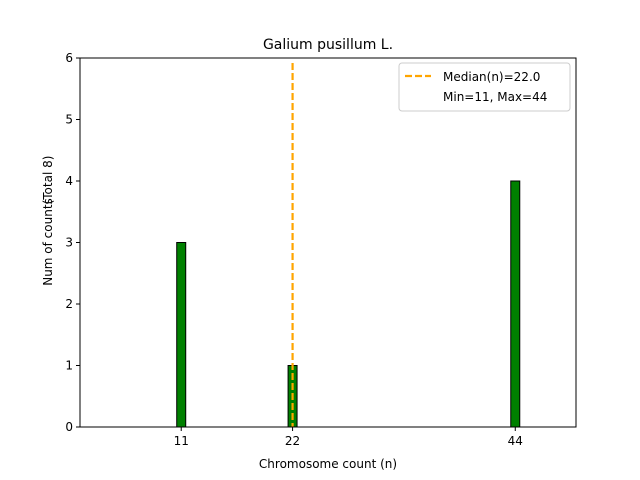 This screenshot has height=480, width=640. What do you see at coordinates (48, 242) in the screenshot?
I see `y-axis-label: Num of counts` at bounding box center [48, 242].